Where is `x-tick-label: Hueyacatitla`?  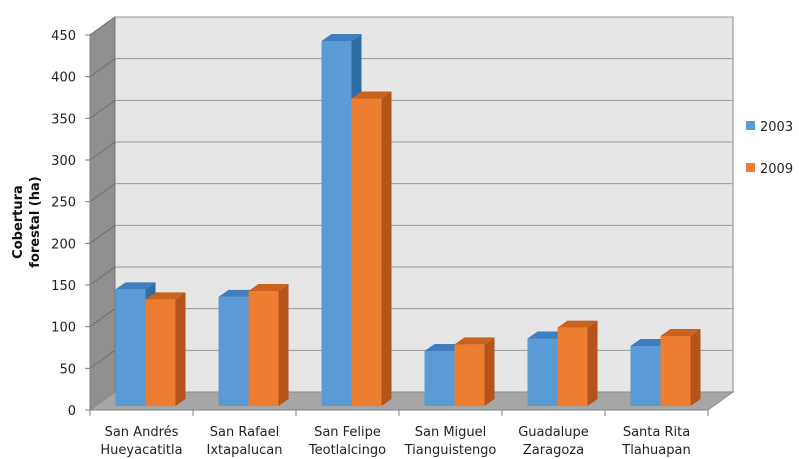
x-tick-label: Hueyacatitla is located at coordinates (141, 450).